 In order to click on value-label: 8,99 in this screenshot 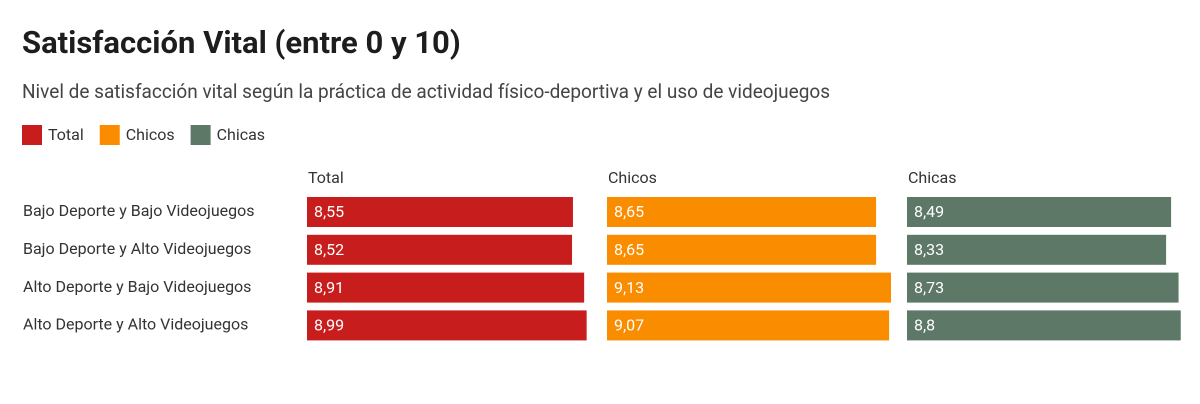, I will do `click(329, 325)`.